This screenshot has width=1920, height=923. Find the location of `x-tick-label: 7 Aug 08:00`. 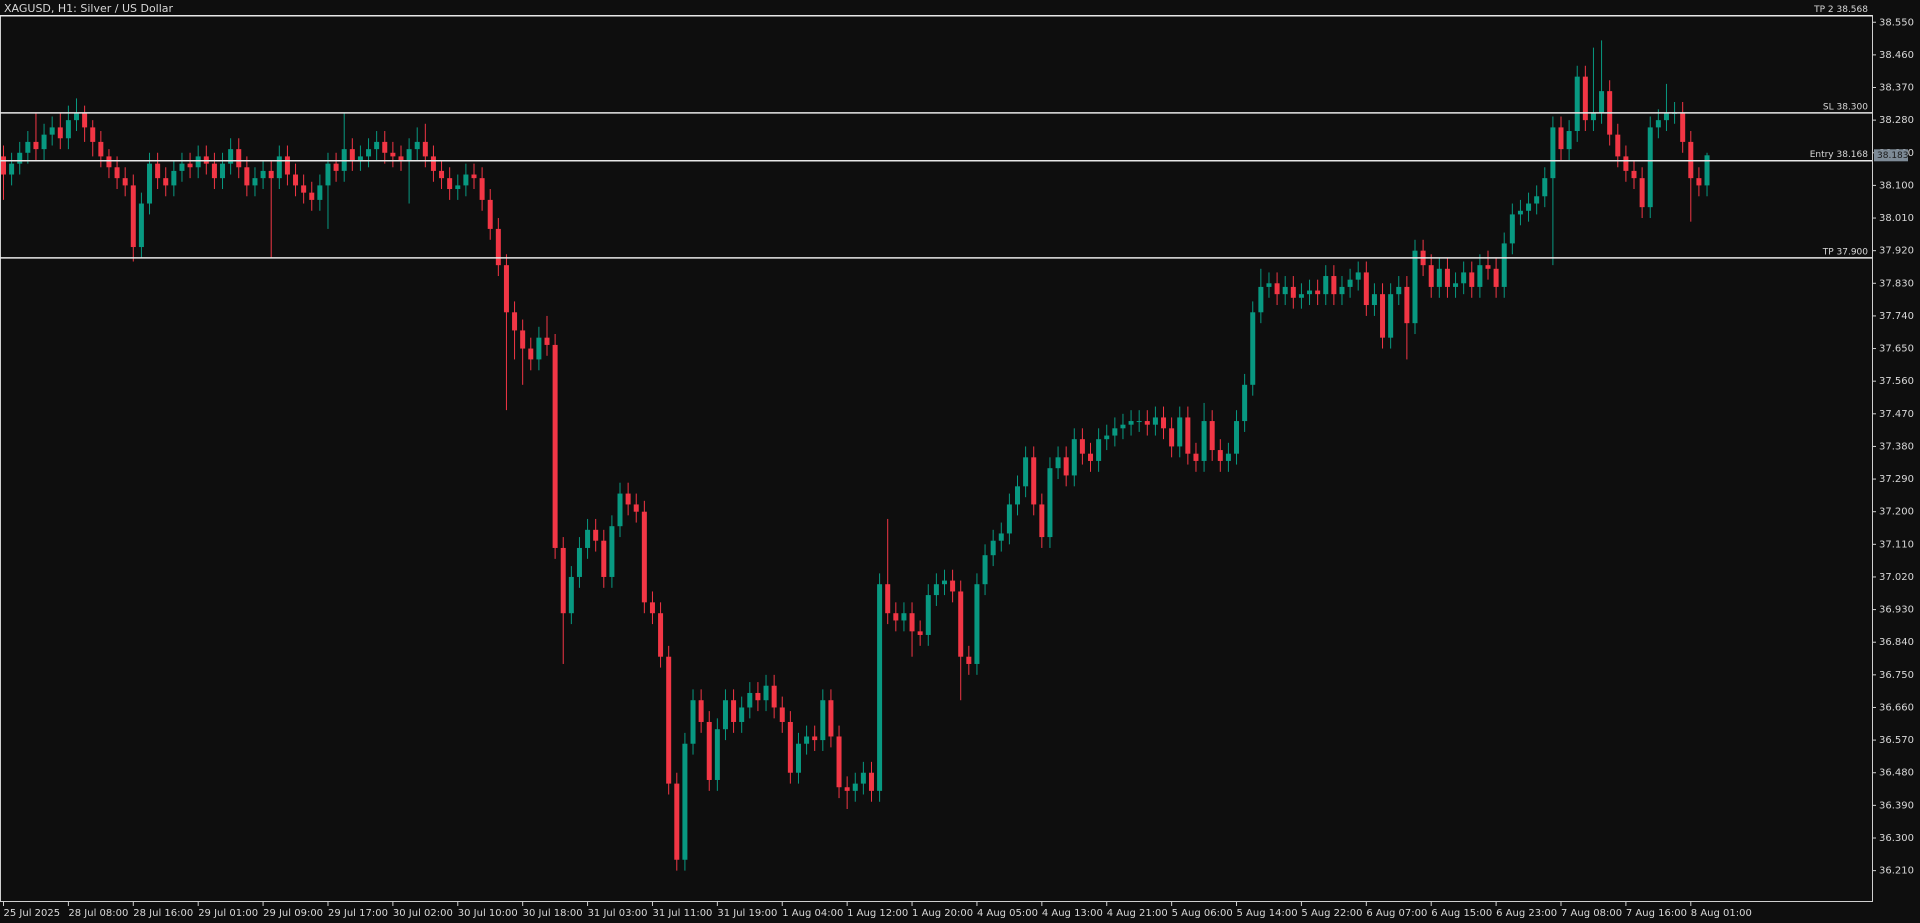

x-tick-label: 7 Aug 08:00 is located at coordinates (1591, 913).